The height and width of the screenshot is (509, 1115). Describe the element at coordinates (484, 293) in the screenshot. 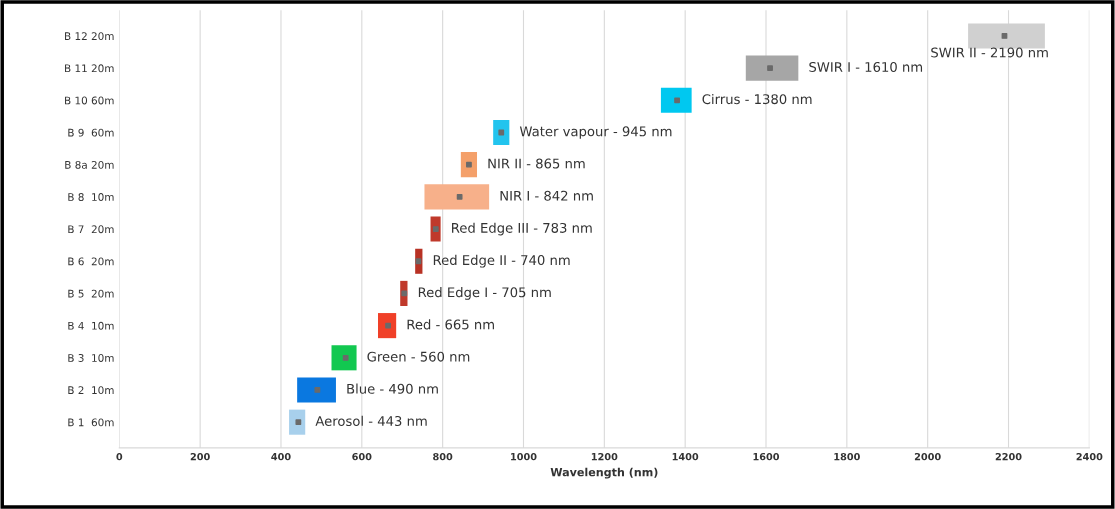

I see `annotation: Red Edge I - 705 nm` at that location.